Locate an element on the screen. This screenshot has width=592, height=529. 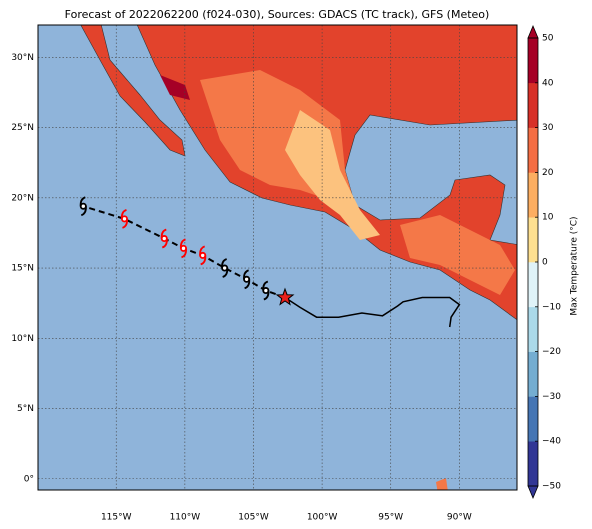
x-tick-label: 100°W is located at coordinates (322, 518).